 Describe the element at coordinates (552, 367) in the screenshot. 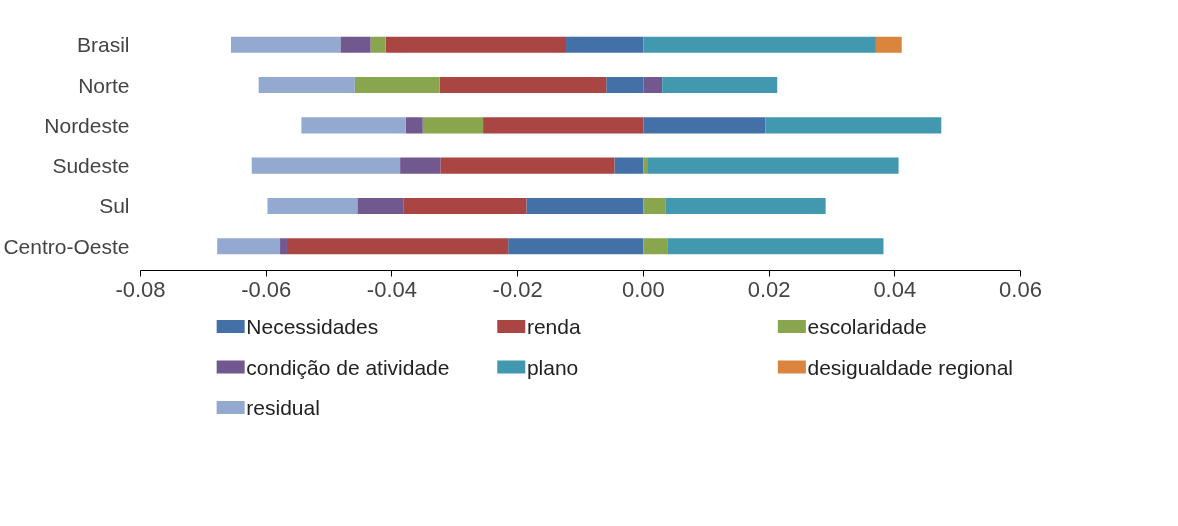

I see `legend-label: plano` at that location.